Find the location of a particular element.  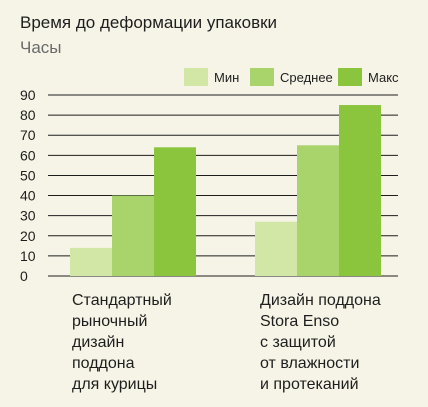

y-tick-label: 0 is located at coordinates (24, 276).